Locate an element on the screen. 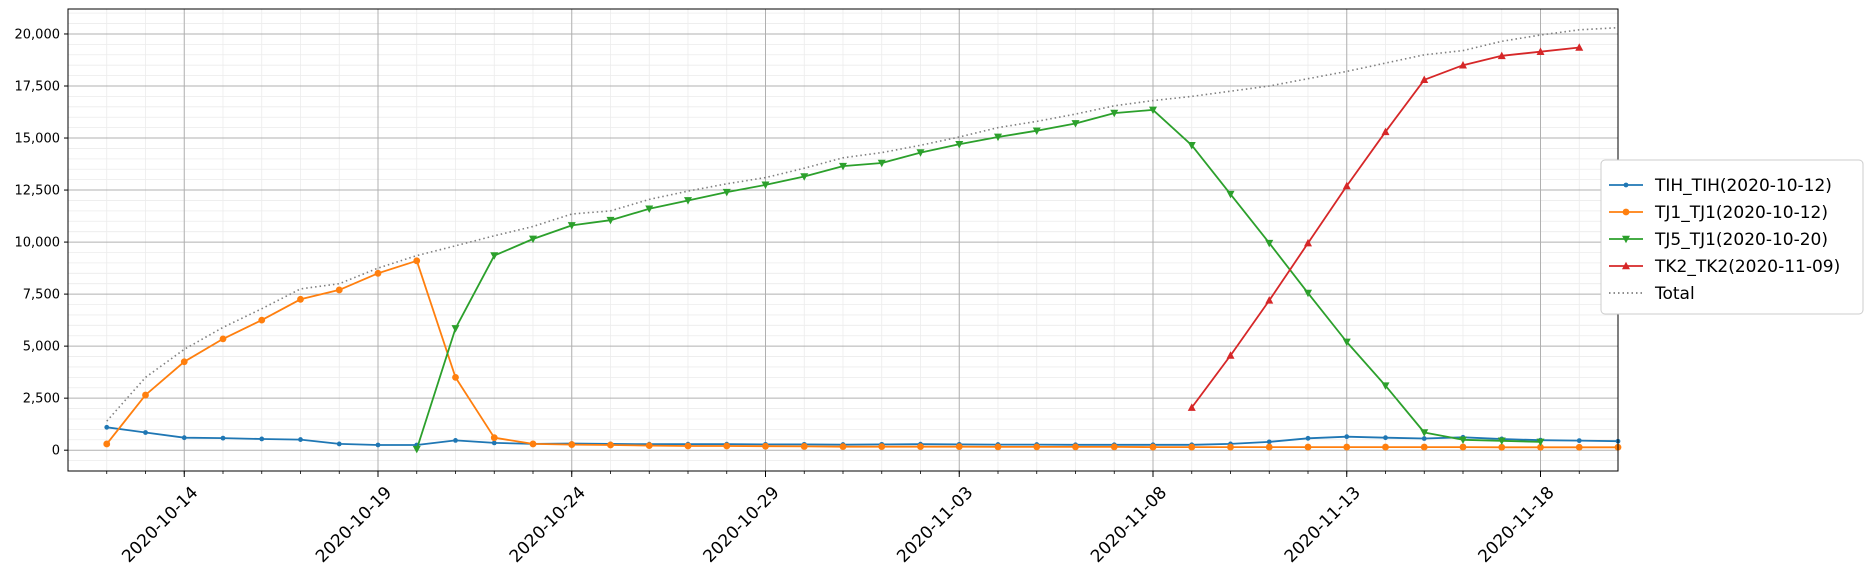 The image size is (1867, 578). legend-item: Total is located at coordinates (1652, 294).